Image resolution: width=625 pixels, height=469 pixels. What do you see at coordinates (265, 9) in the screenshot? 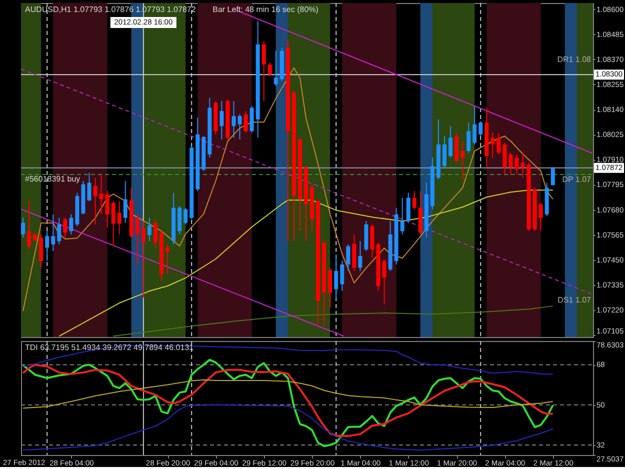
I see `annotation: Bar Left: 48 min 16 sec (80%)` at bounding box center [265, 9].